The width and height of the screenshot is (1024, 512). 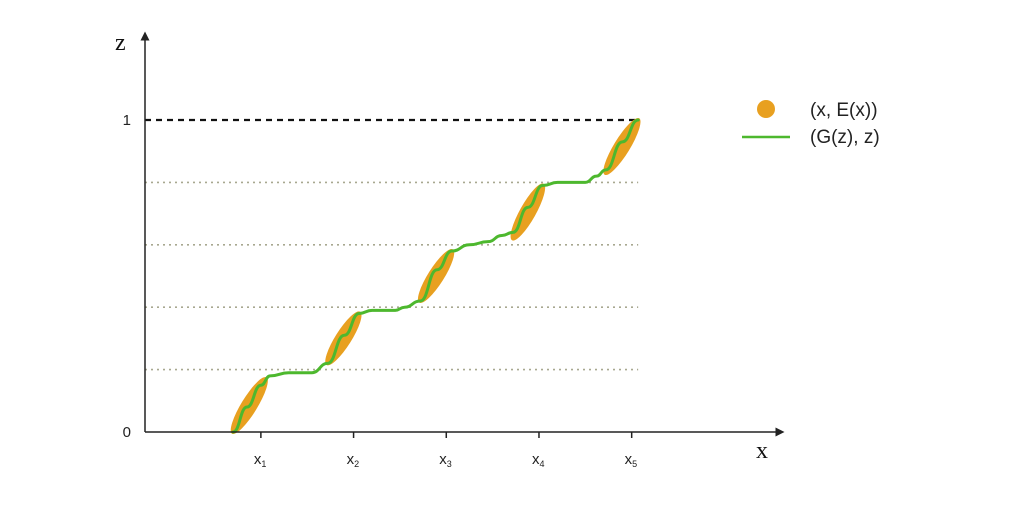 What do you see at coordinates (811, 124) in the screenshot?
I see `legend: (x, E(x)) (G(z), z)` at bounding box center [811, 124].